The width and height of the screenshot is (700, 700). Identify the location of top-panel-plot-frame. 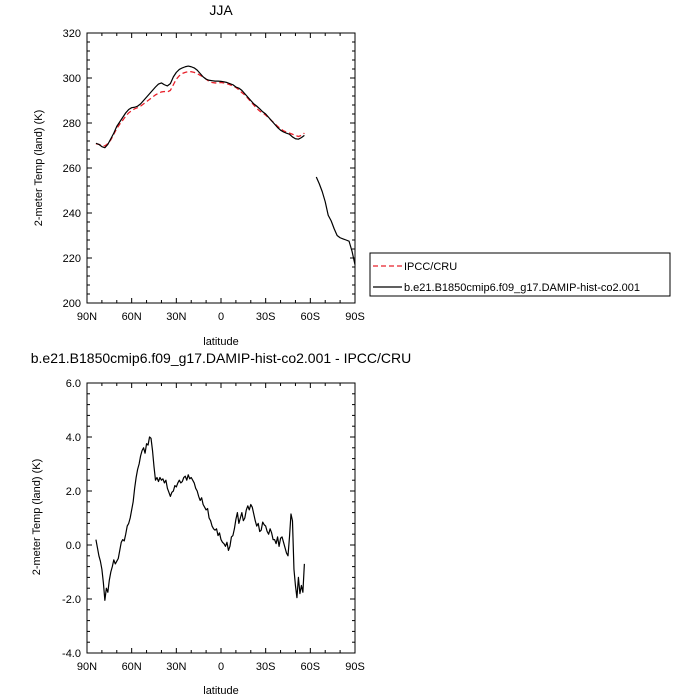
(221, 168).